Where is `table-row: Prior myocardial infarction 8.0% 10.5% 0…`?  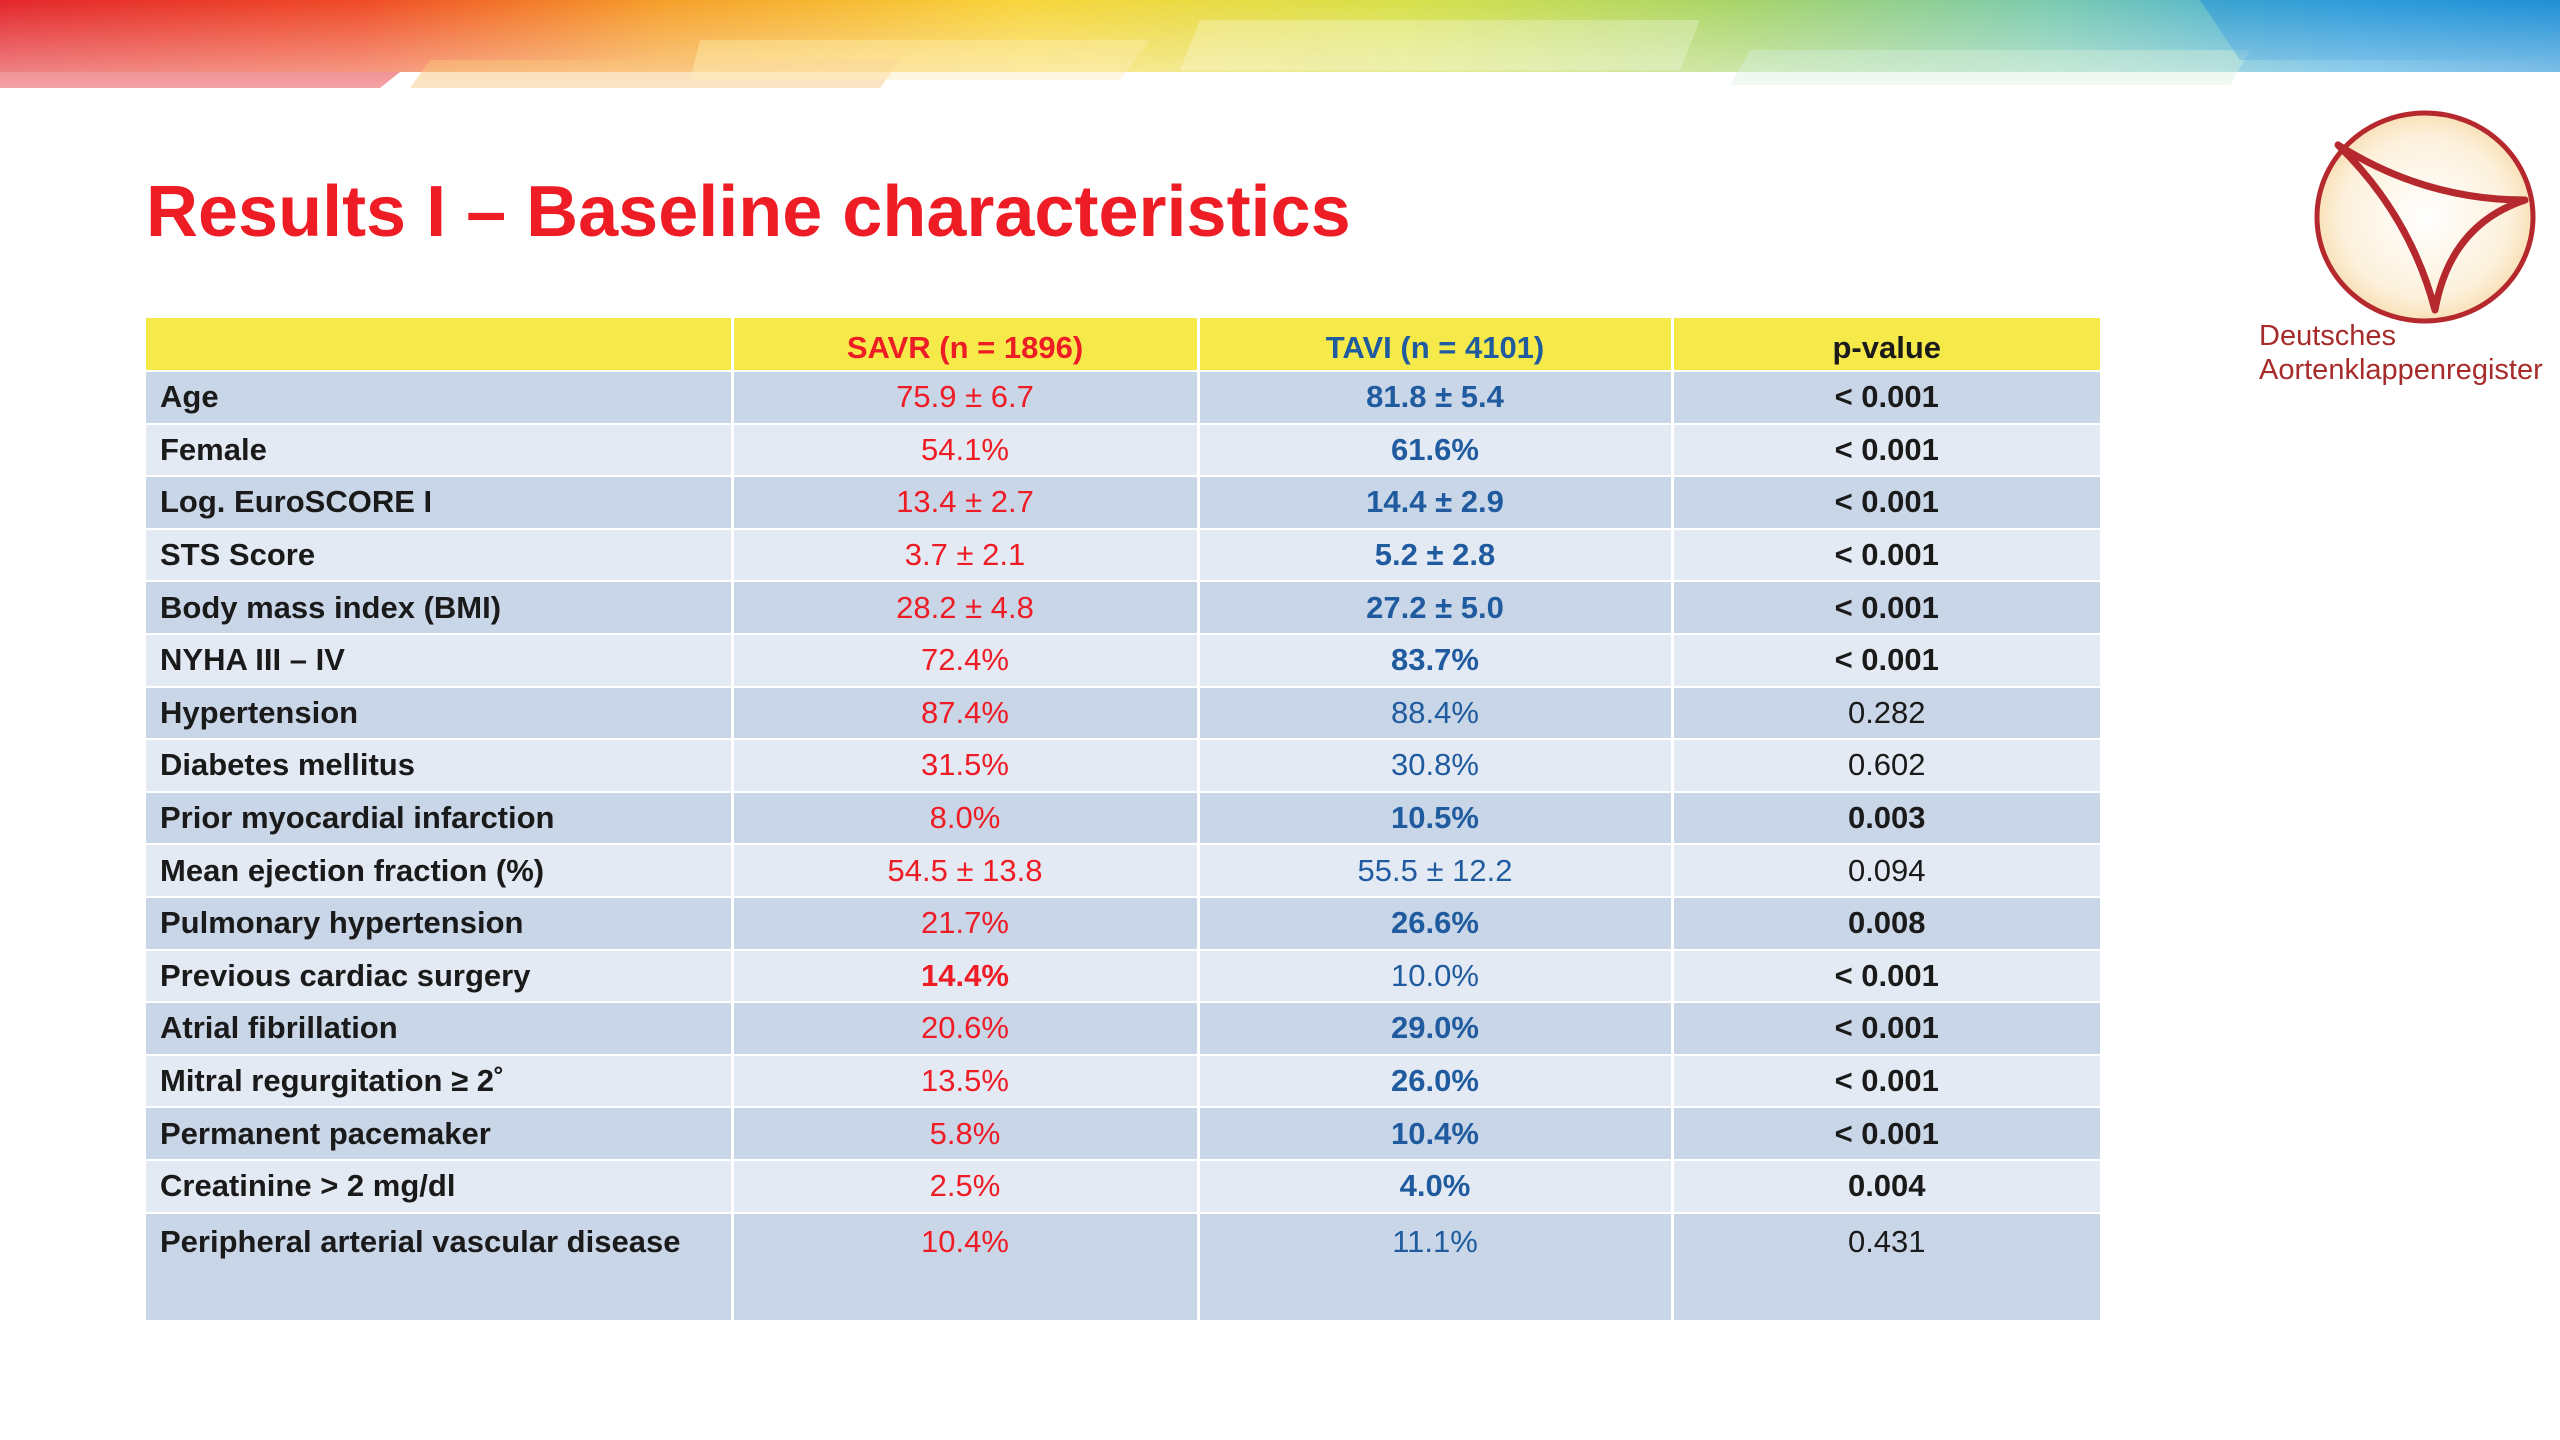 table-row: Prior myocardial infarction 8.0% 10.5% 0… is located at coordinates (1123, 818).